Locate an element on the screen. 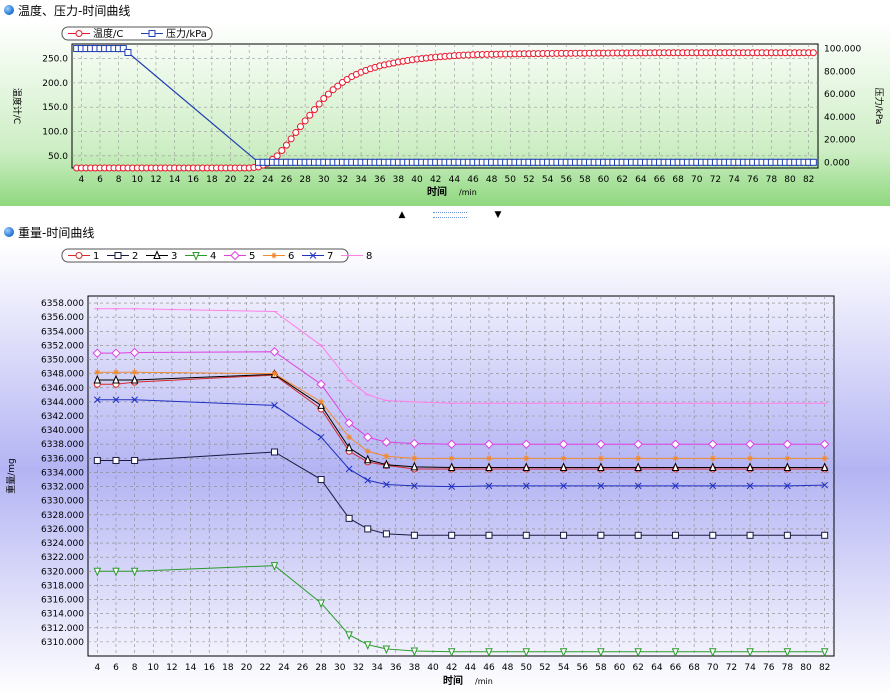 This screenshot has height=694, width=890. x-tick-label: 80 is located at coordinates (790, 180).